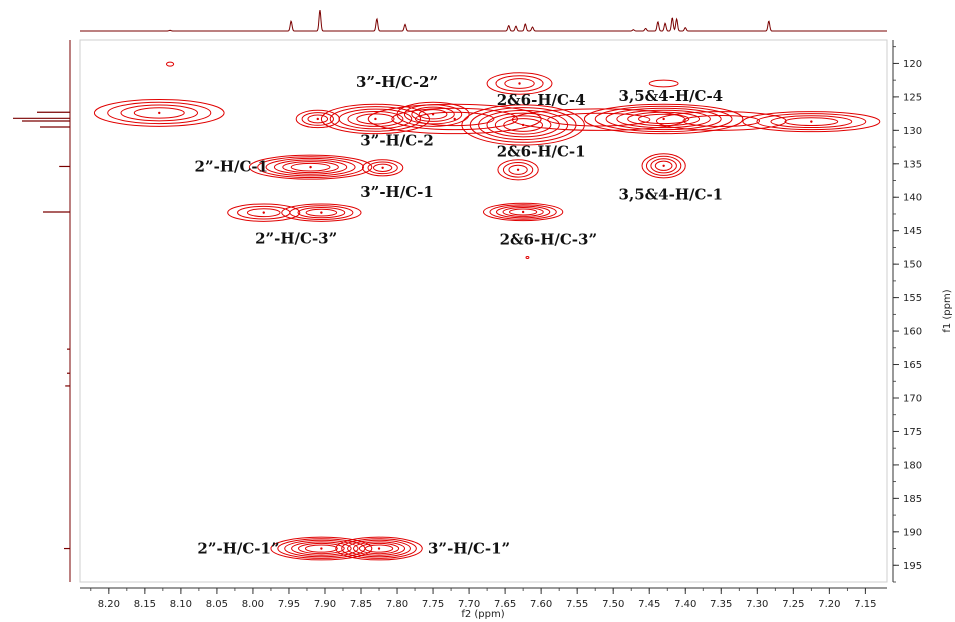 Image resolution: width=955 pixels, height=622 pixels. Describe the element at coordinates (541, 152) in the screenshot. I see `peak-annotation: 2&6-H/C-1` at that location.